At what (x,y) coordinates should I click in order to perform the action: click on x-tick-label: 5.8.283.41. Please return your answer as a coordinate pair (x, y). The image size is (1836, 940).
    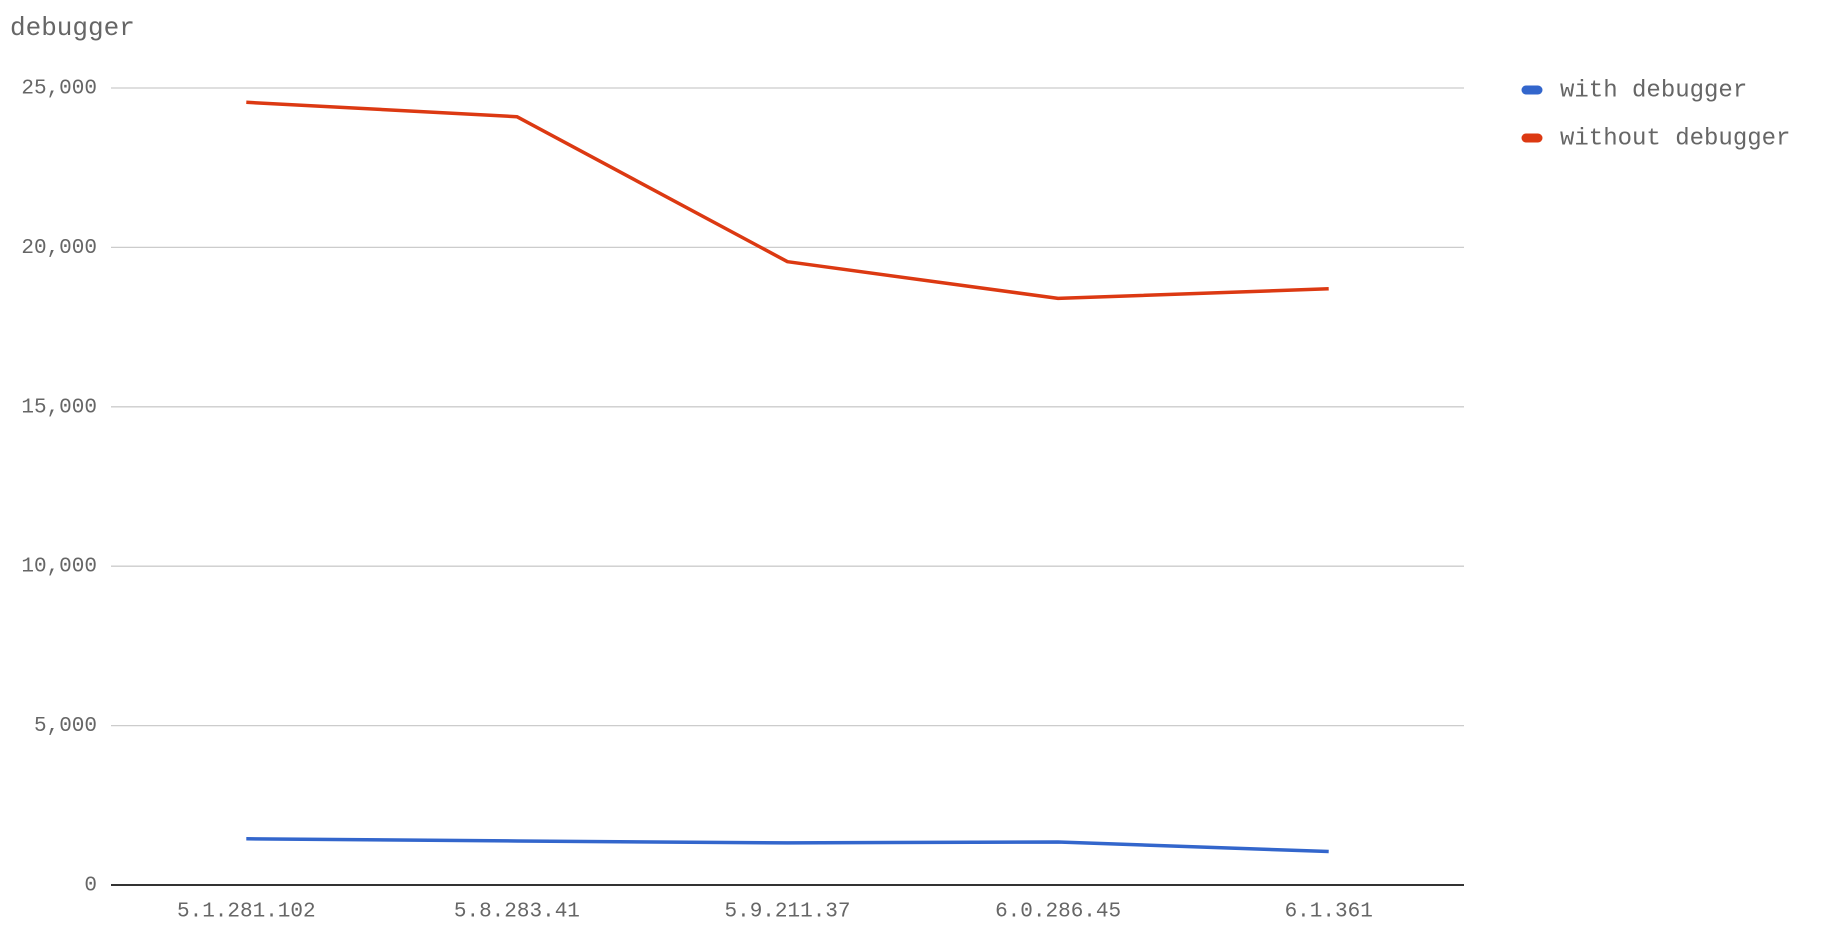
    Looking at the image, I should click on (517, 912).